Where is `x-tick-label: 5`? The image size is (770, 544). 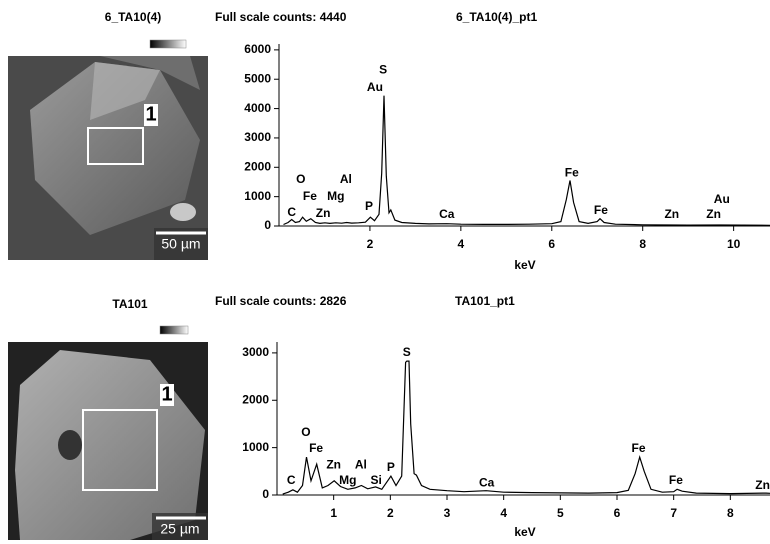
x-tick-label: 5 is located at coordinates (560, 513).